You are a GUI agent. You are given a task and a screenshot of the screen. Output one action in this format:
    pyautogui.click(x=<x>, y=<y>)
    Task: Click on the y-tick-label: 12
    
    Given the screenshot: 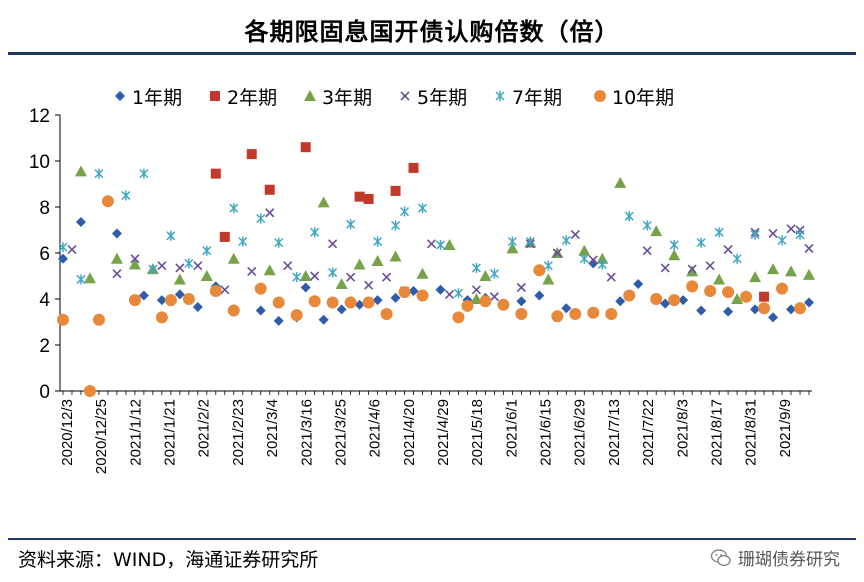 What is the action you would take?
    pyautogui.click(x=39, y=116)
    